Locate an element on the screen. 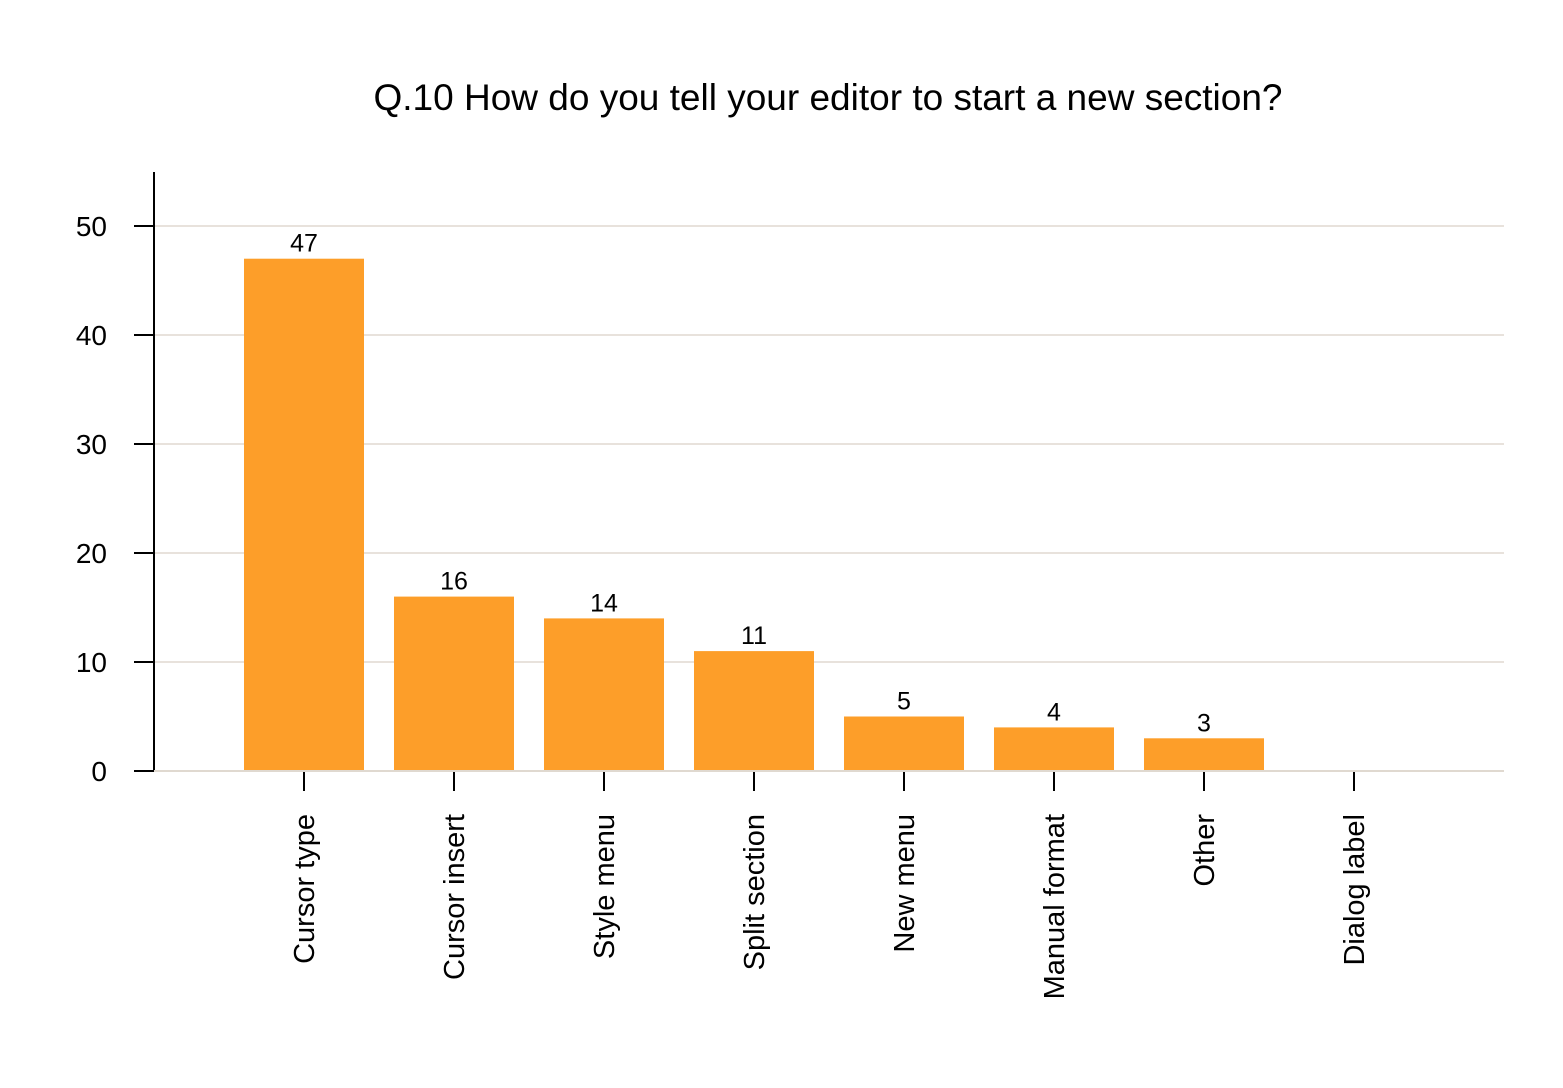  bar-other is located at coordinates (1204, 754).